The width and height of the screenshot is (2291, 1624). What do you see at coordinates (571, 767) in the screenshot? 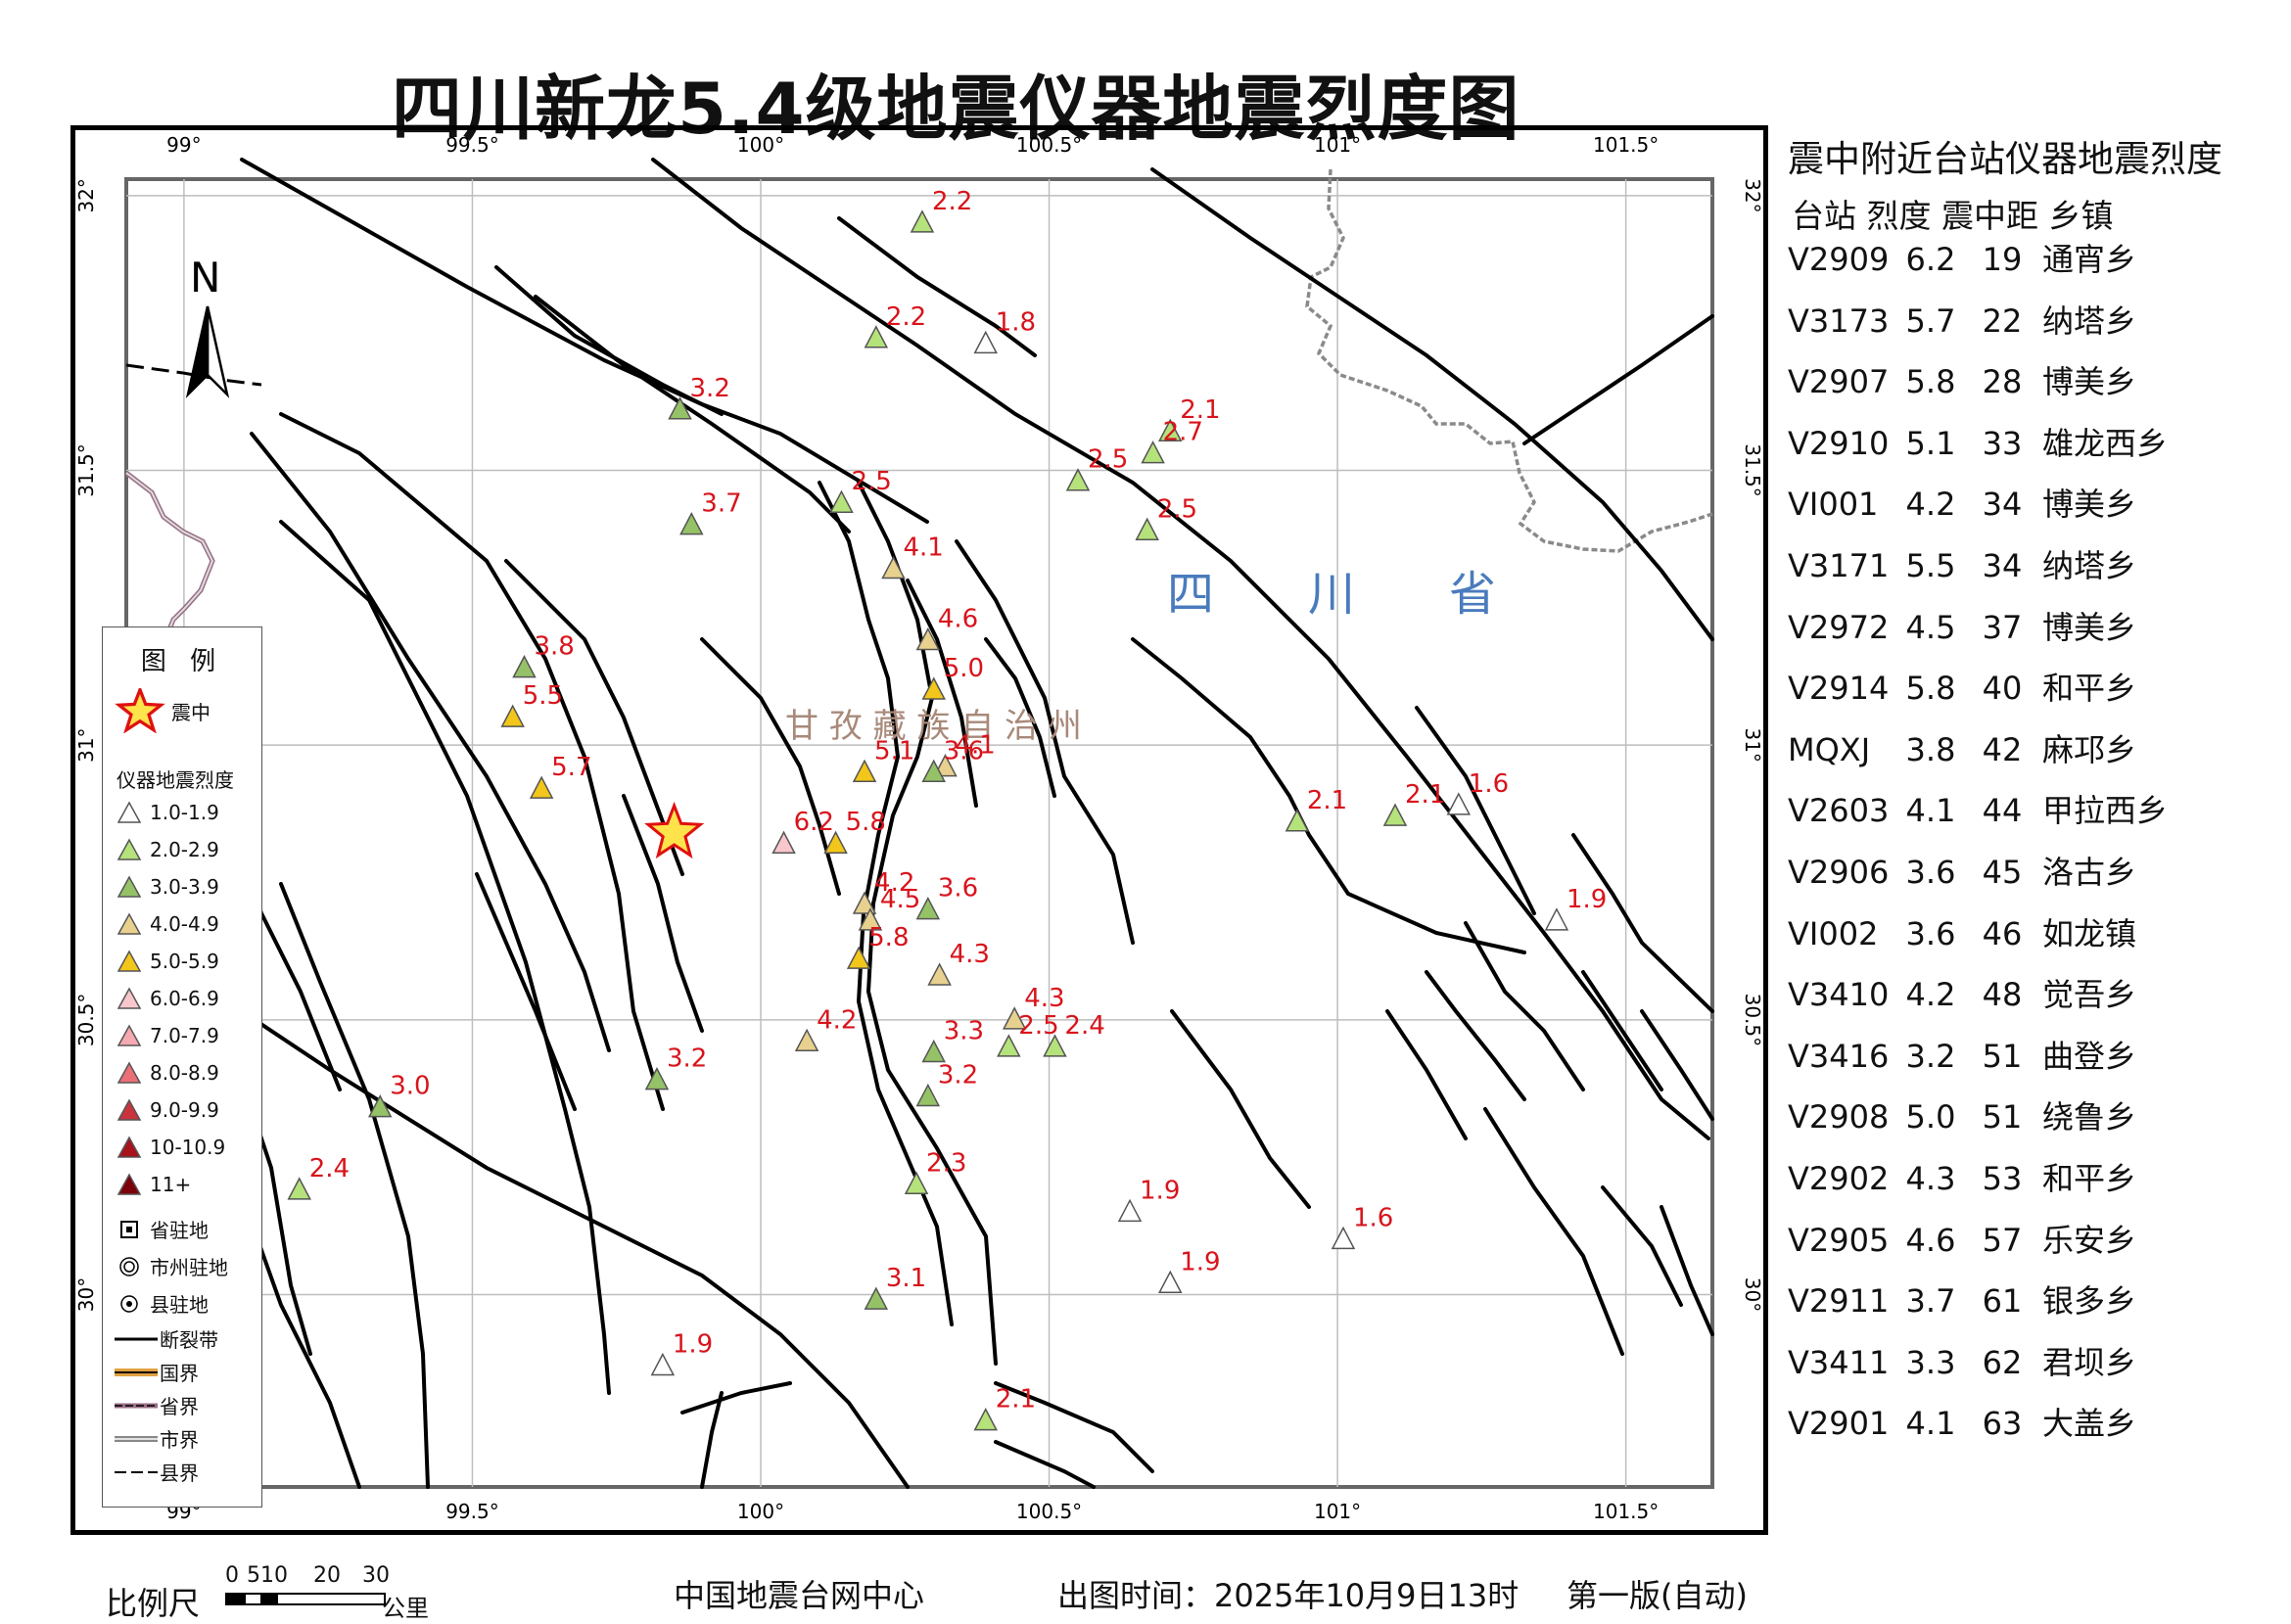
I see `station-intensity-label: 5.7` at bounding box center [571, 767].